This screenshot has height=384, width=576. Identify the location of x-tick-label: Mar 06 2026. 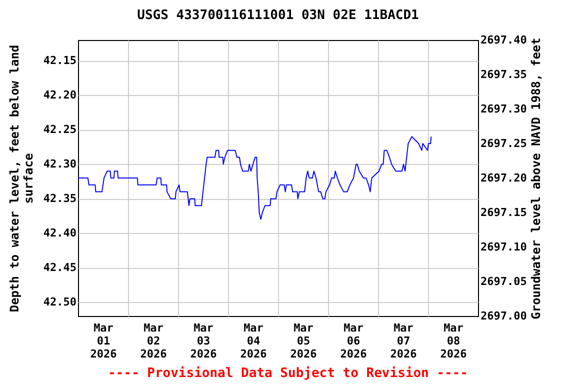
(354, 341).